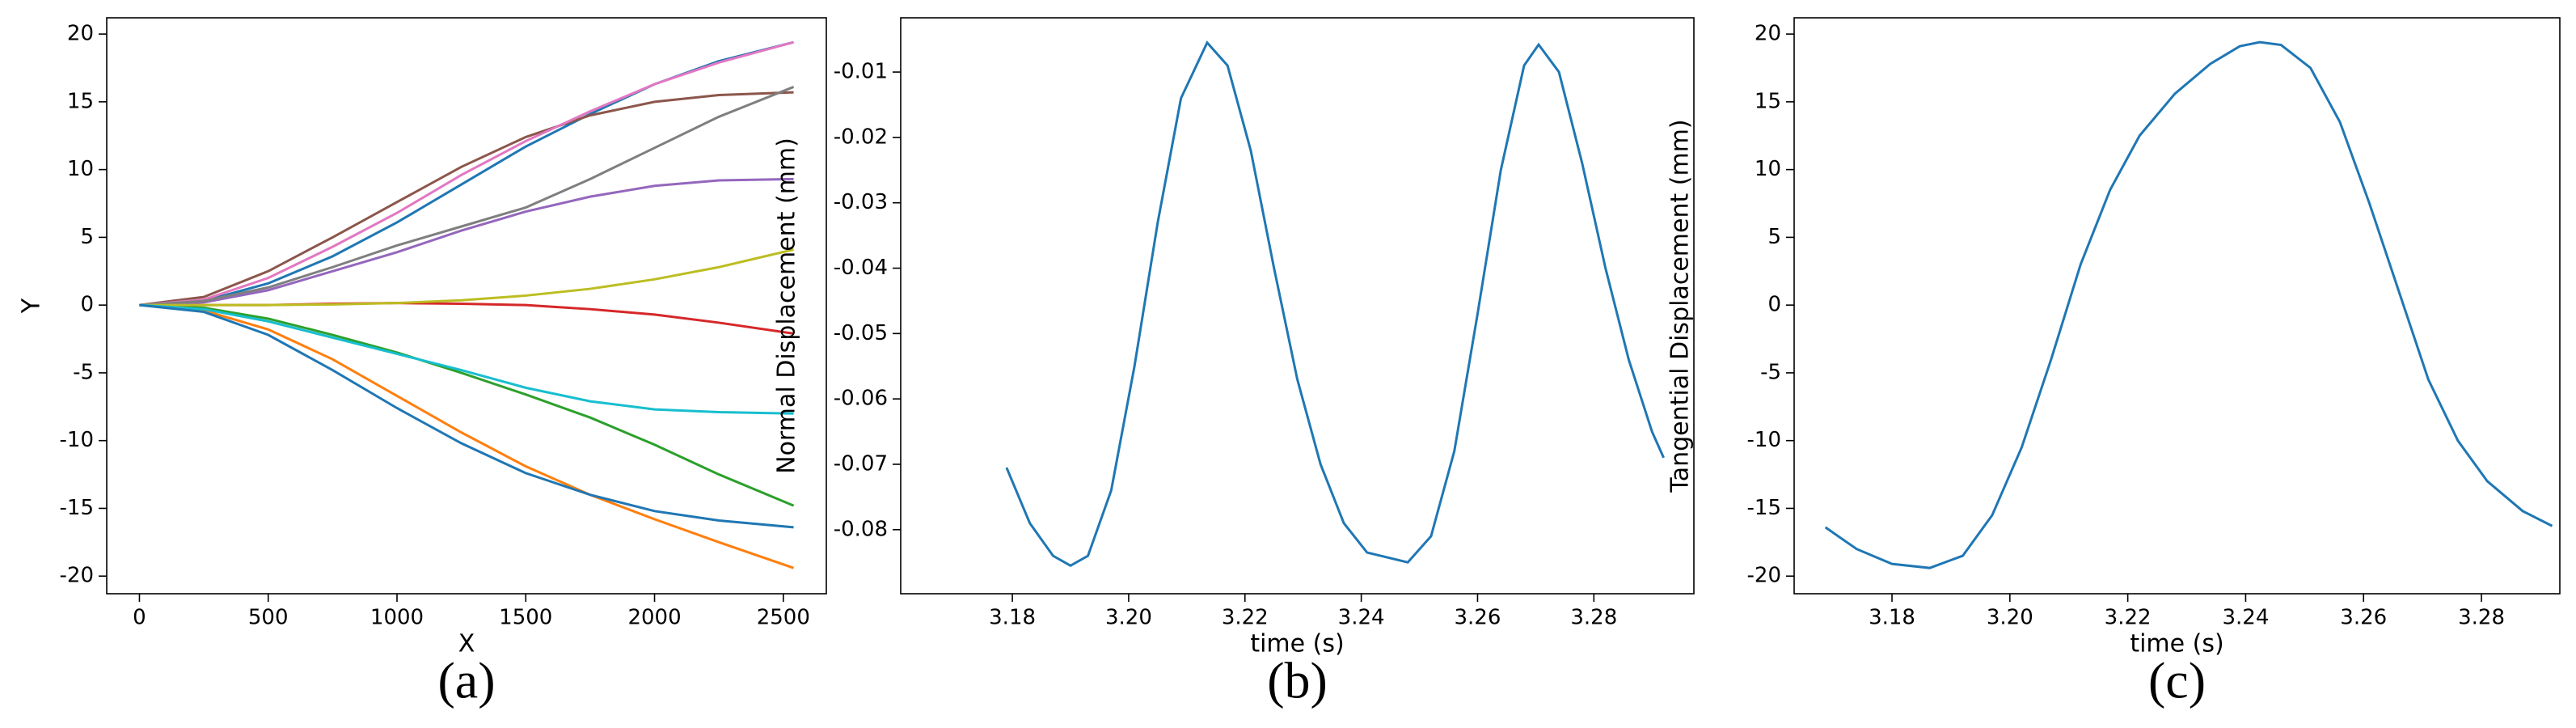  I want to click on y-tick-label: -0.03, so click(861, 202).